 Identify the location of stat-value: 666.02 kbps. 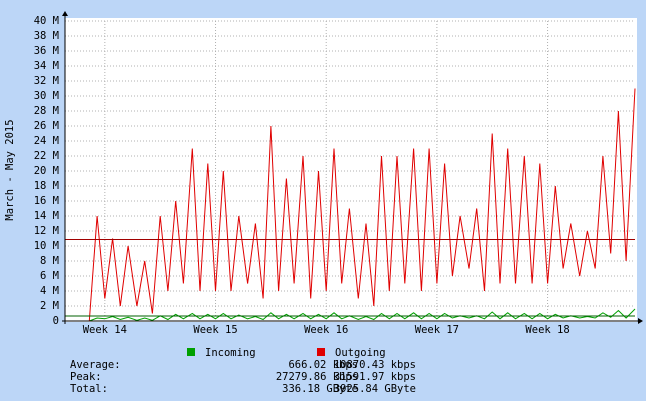
(323, 365).